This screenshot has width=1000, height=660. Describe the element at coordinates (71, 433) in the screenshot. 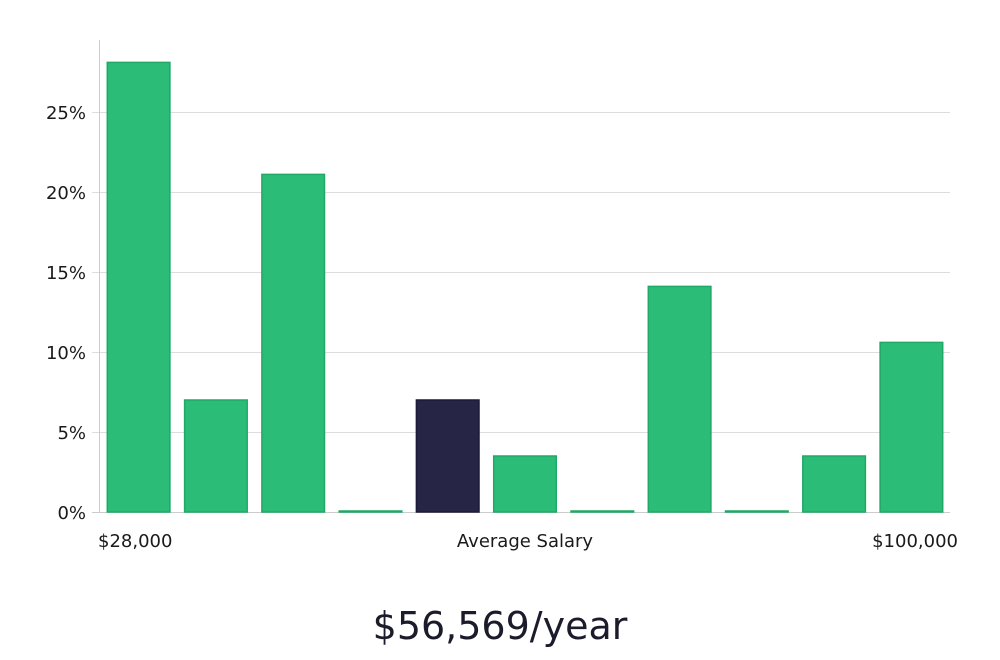

I see `y-tick-label: 5%` at that location.